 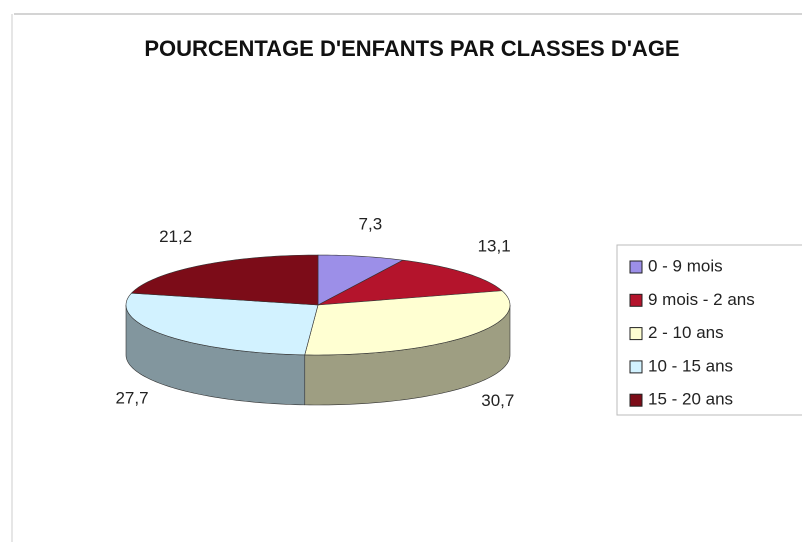 What do you see at coordinates (690, 365) in the screenshot?
I see `legend-label: 10 - 15 ans` at bounding box center [690, 365].